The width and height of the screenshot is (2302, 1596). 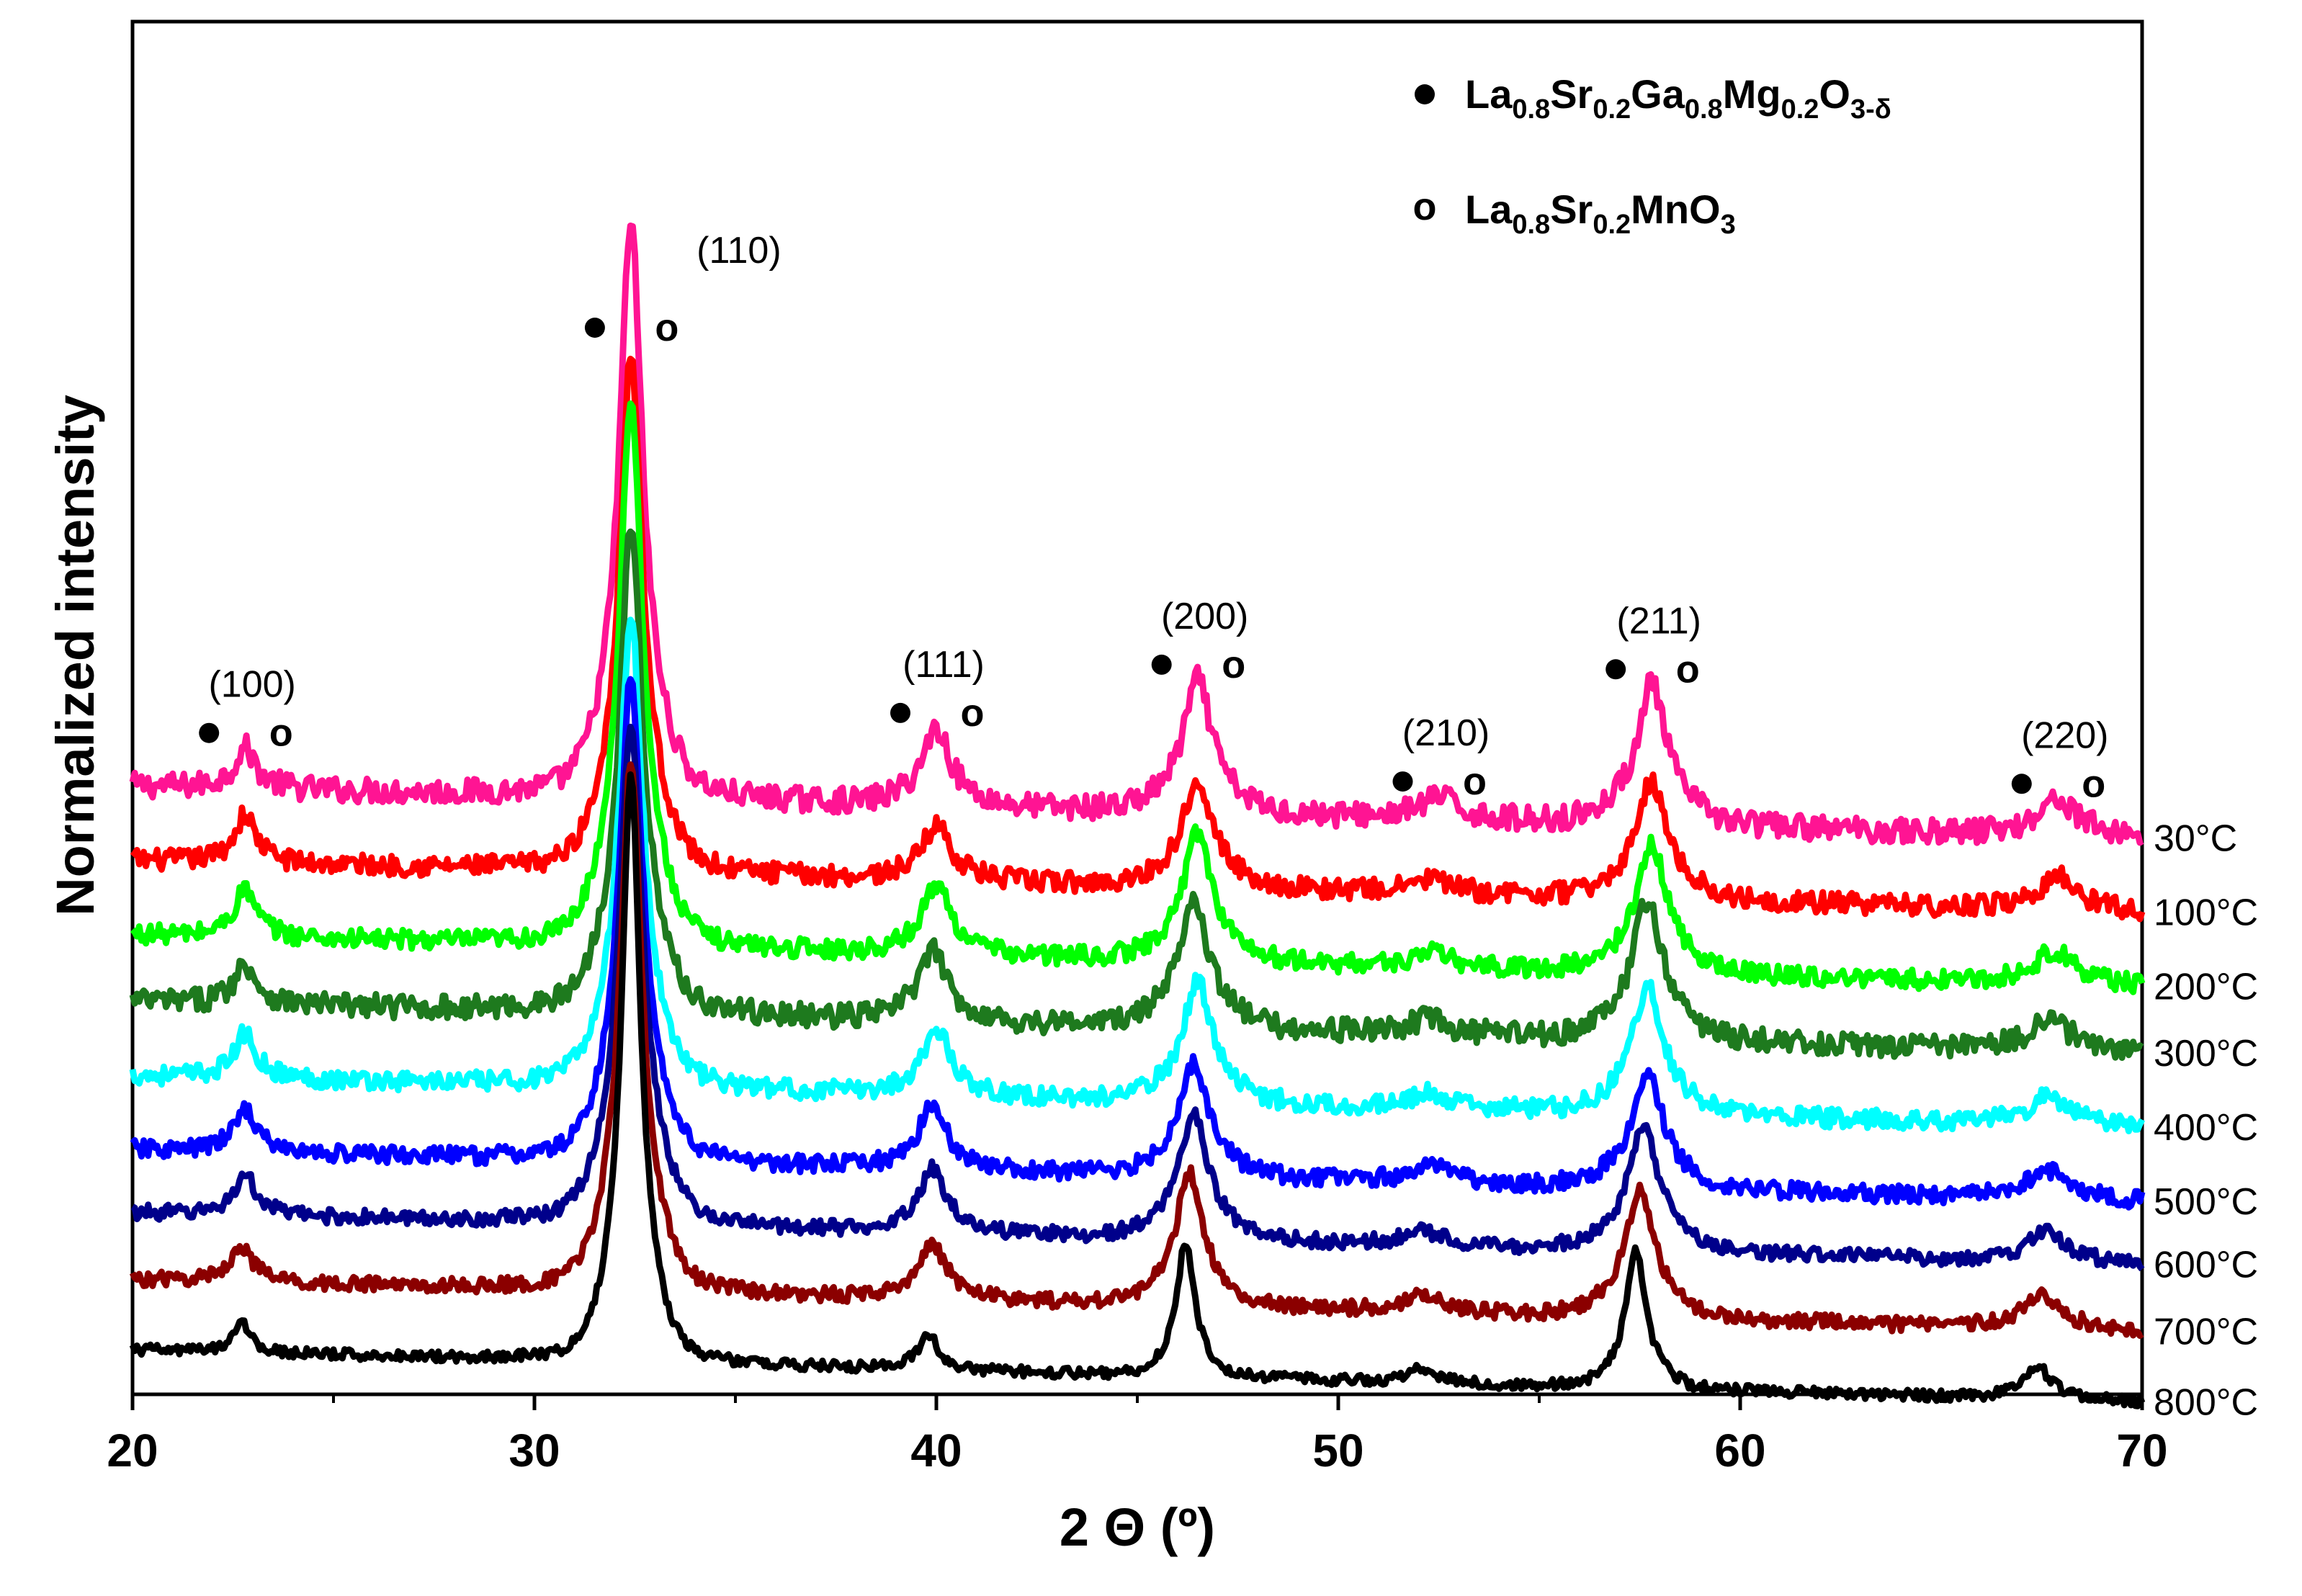 I want to click on temp-label-30c: 30°C, so click(x=2195, y=838).